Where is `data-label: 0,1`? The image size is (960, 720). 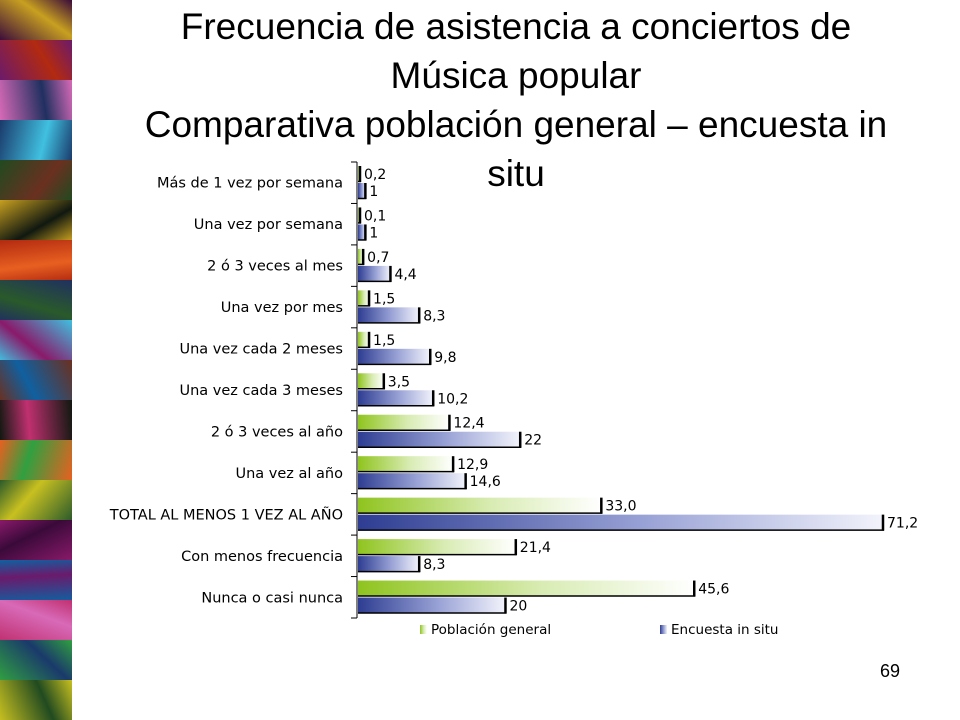
data-label: 0,1 is located at coordinates (375, 216).